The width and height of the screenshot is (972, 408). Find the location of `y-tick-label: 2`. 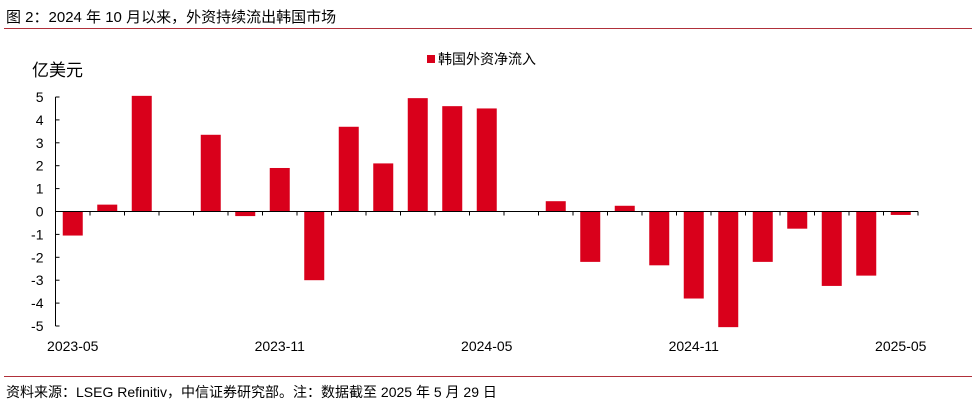

y-tick-label: 2 is located at coordinates (40, 166).